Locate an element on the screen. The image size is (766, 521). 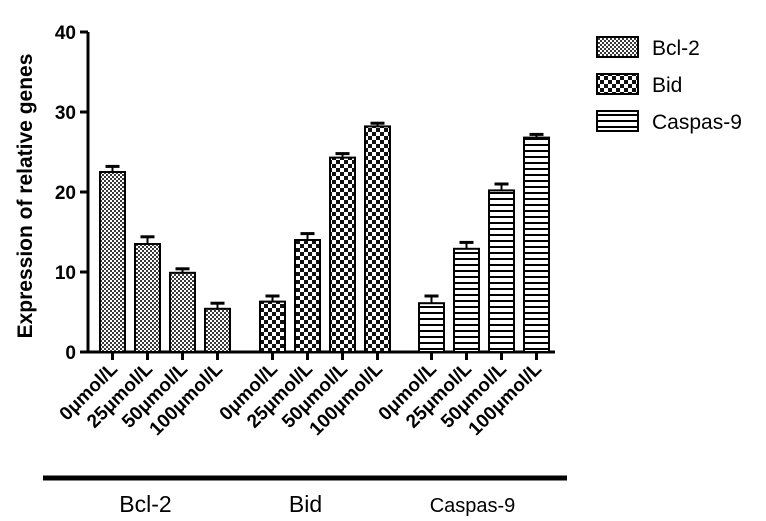
y-axis-title: Expression of relative genes is located at coordinates (25, 196).